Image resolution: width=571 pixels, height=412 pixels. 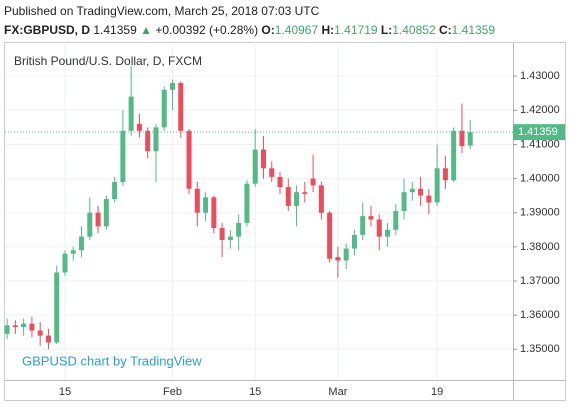 I want to click on y-tick-label: 1.35000, so click(x=540, y=349).